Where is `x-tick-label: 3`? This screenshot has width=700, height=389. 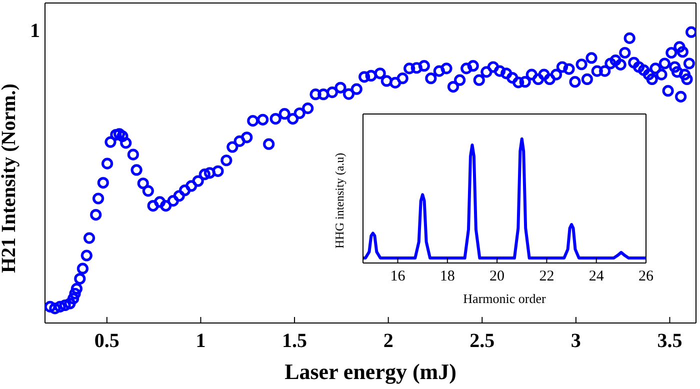 x-tick-label: 3 is located at coordinates (575, 341).